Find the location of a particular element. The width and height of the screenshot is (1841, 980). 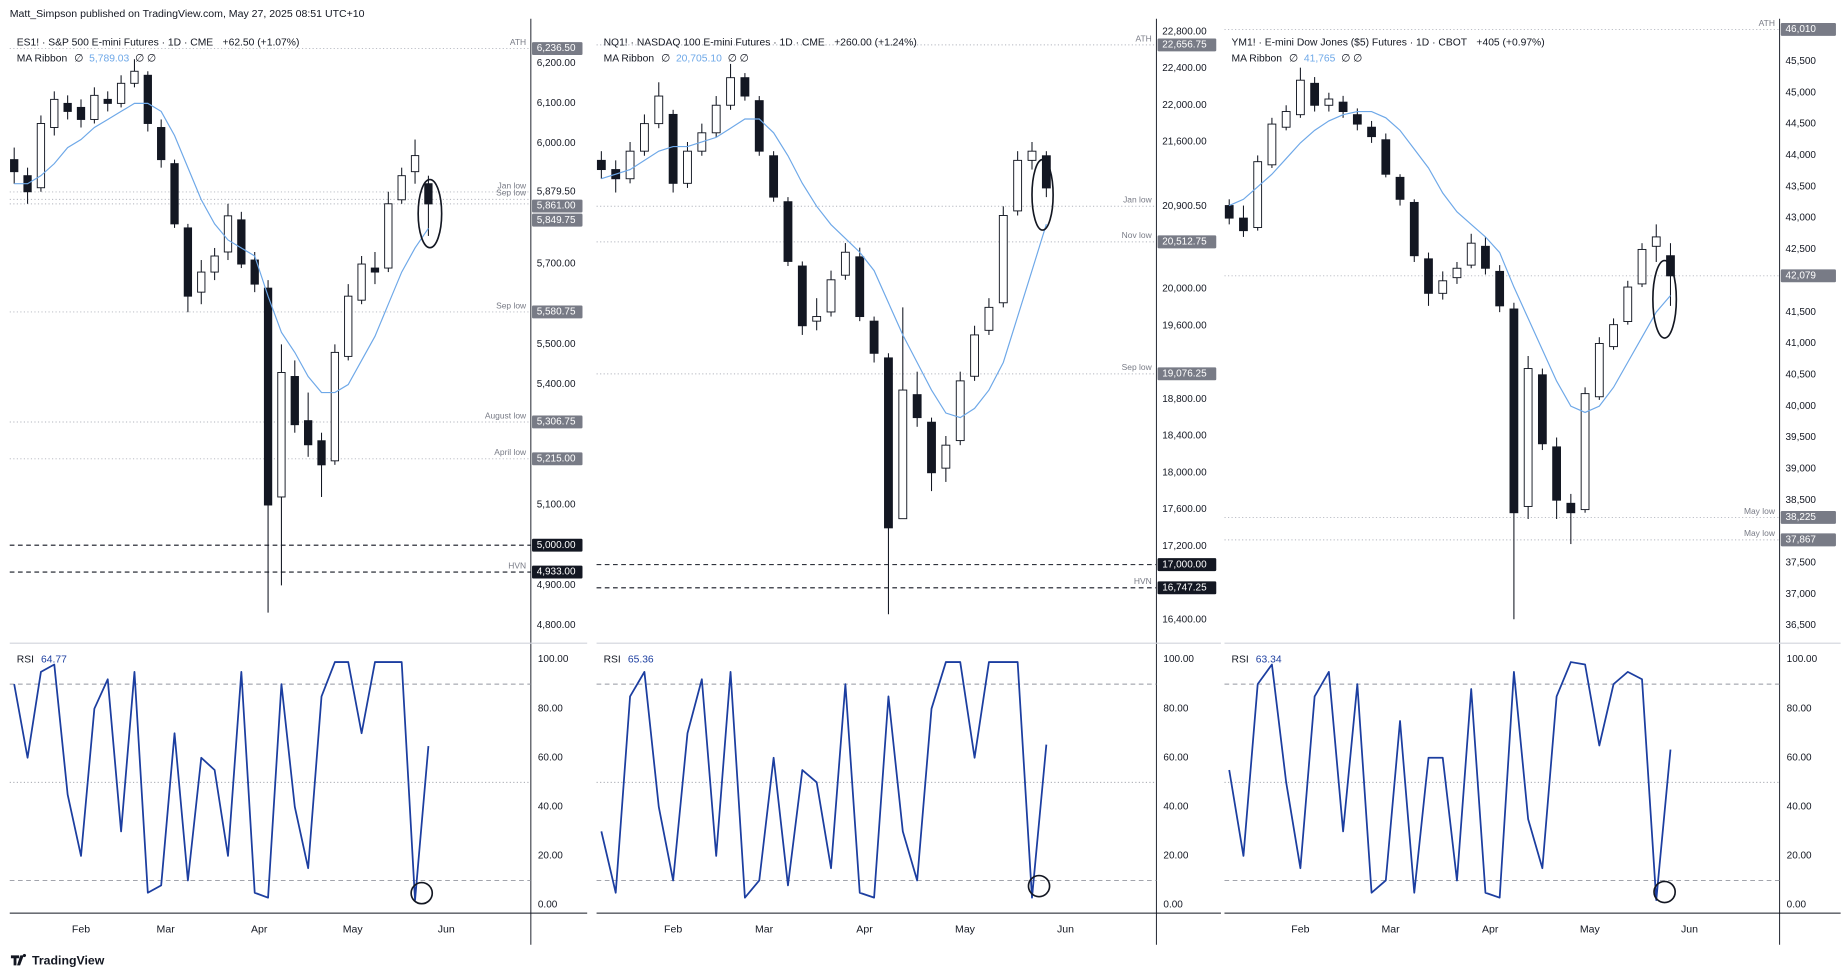

y-tick-label: 4,900.00 is located at coordinates (556, 585).